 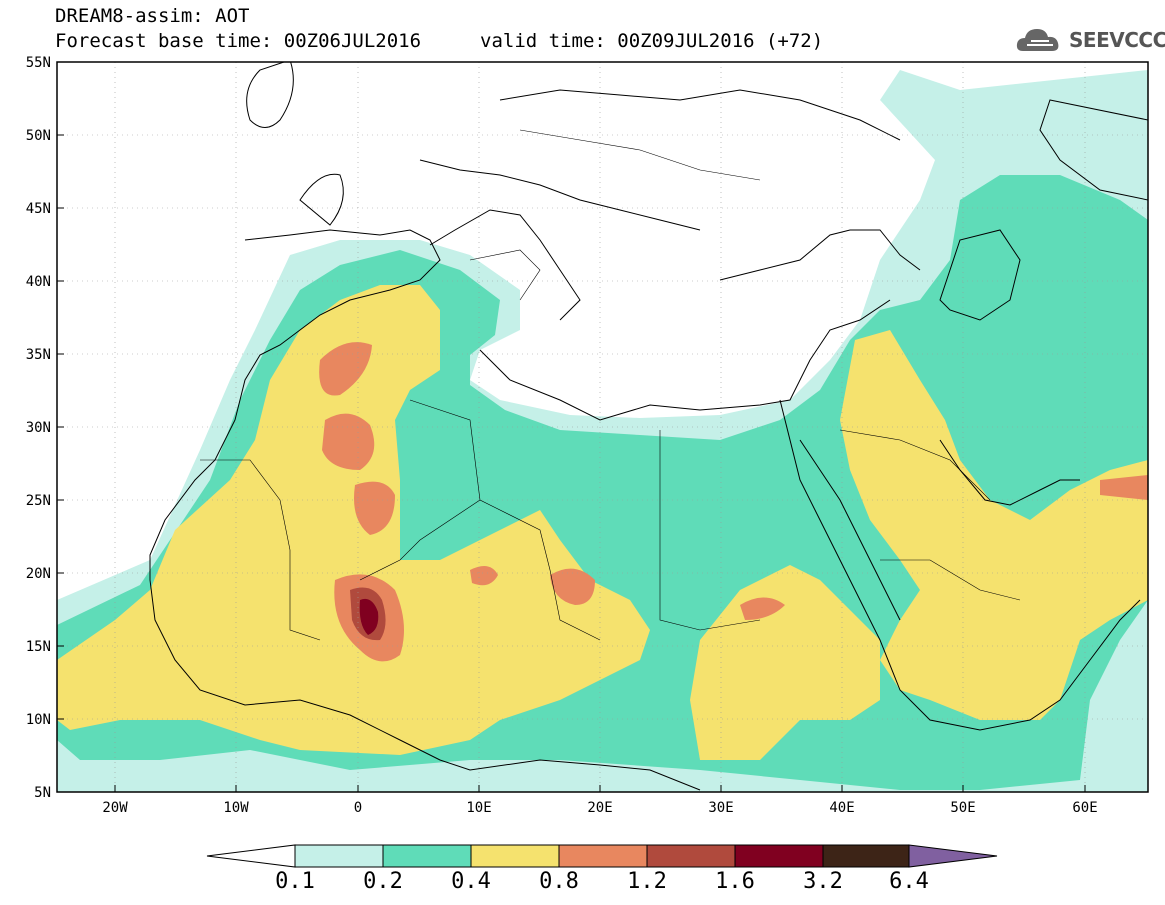 What do you see at coordinates (38, 355) in the screenshot?
I see `lat-label: 35N` at bounding box center [38, 355].